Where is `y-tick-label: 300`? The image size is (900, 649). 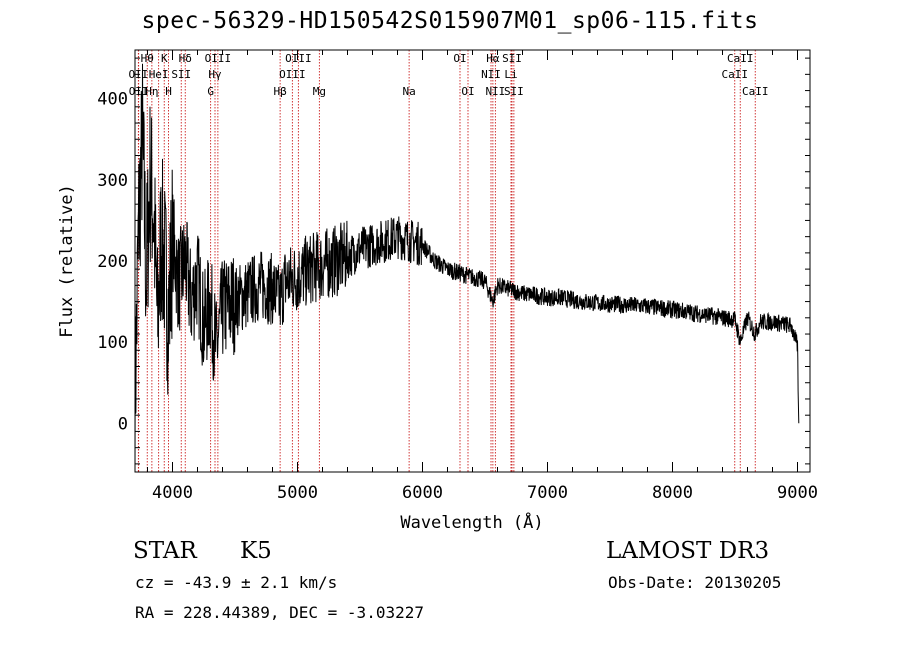 y-tick-label: 300 is located at coordinates (112, 181).